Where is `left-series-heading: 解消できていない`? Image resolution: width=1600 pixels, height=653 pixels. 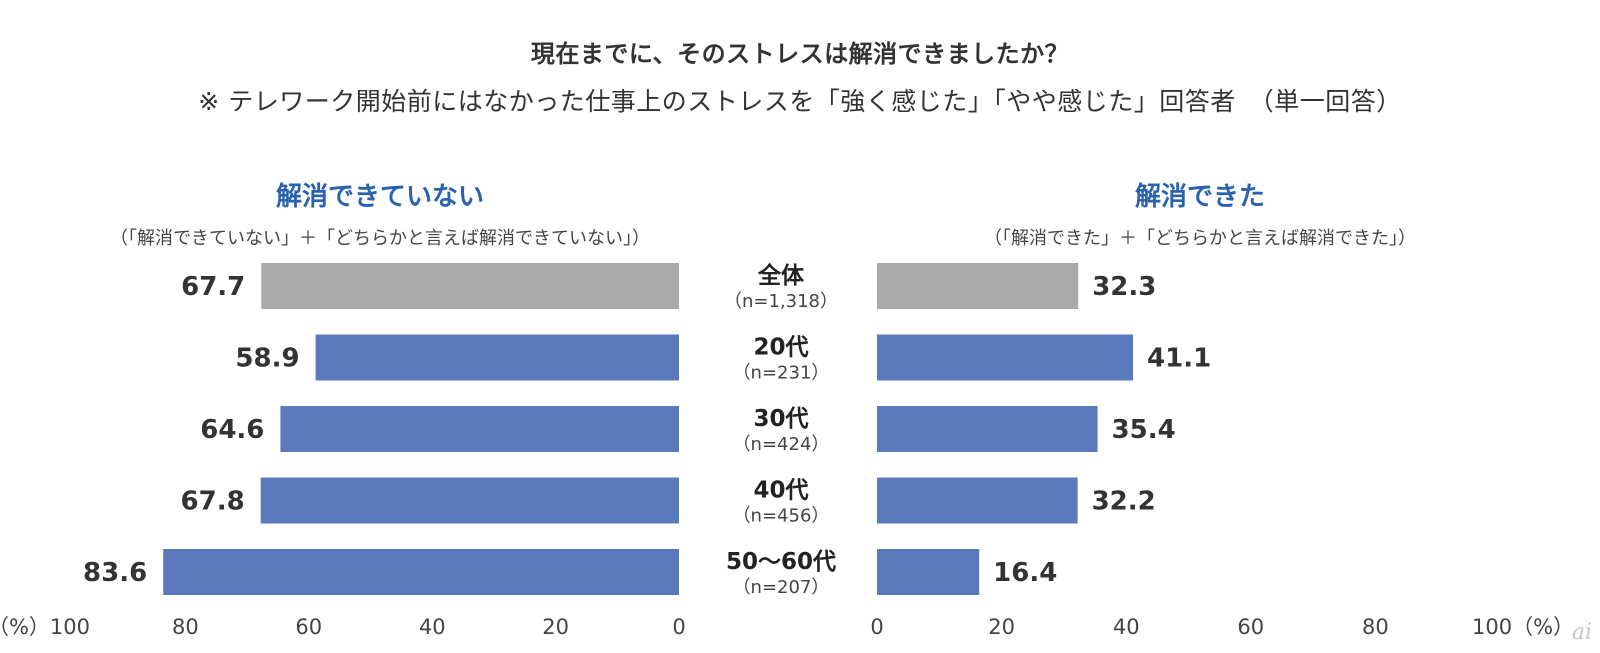
left-series-heading: 解消できていない is located at coordinates (379, 197).